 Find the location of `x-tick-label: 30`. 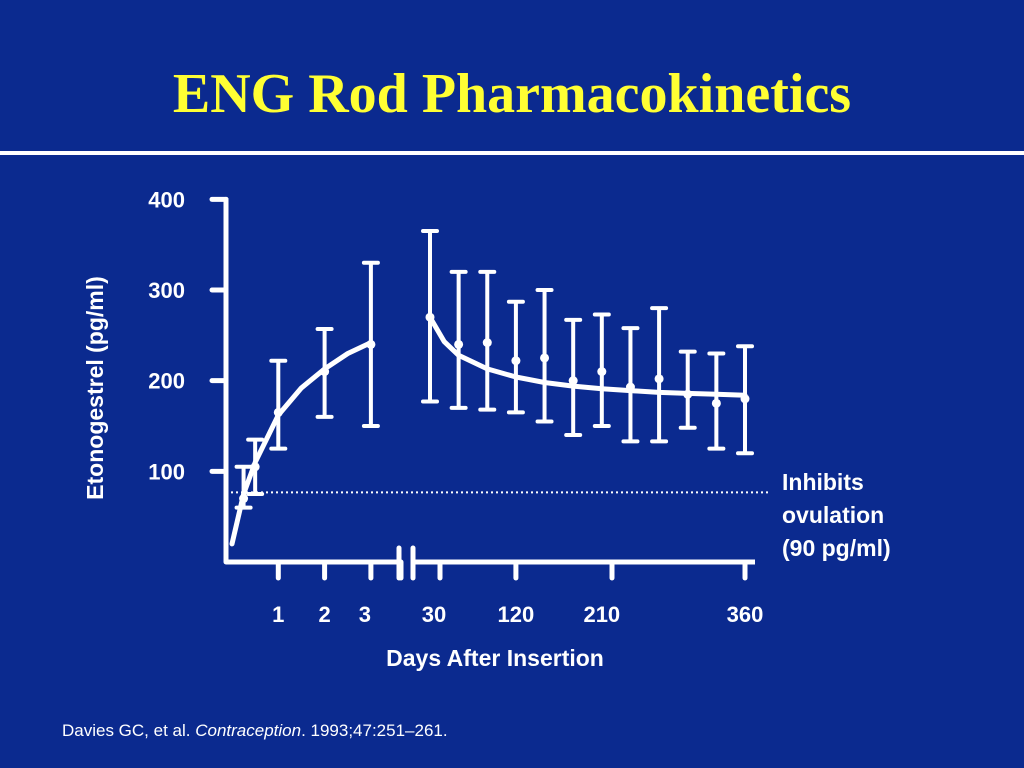

x-tick-label: 30 is located at coordinates (434, 614).